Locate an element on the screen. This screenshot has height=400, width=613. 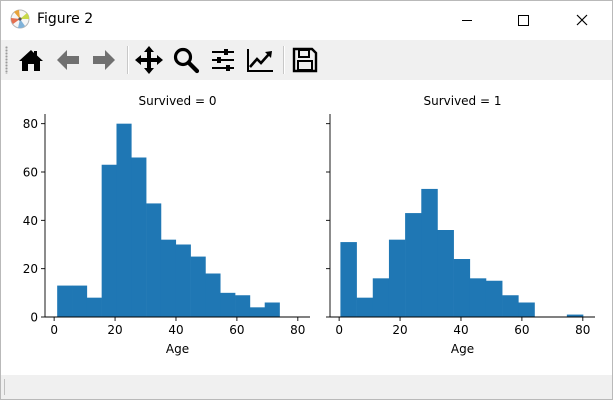
minimize-icon is located at coordinates (467, 20).